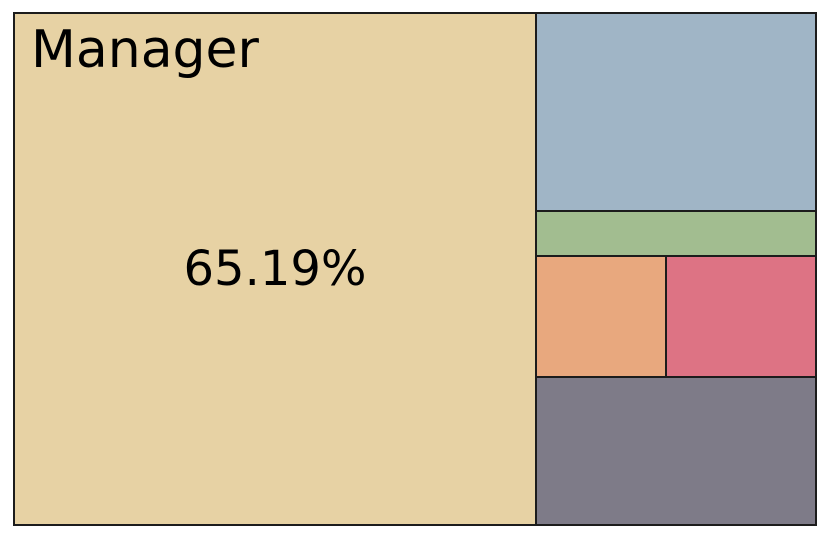  I want to click on treemap-cell-cell-red, so click(741, 316).